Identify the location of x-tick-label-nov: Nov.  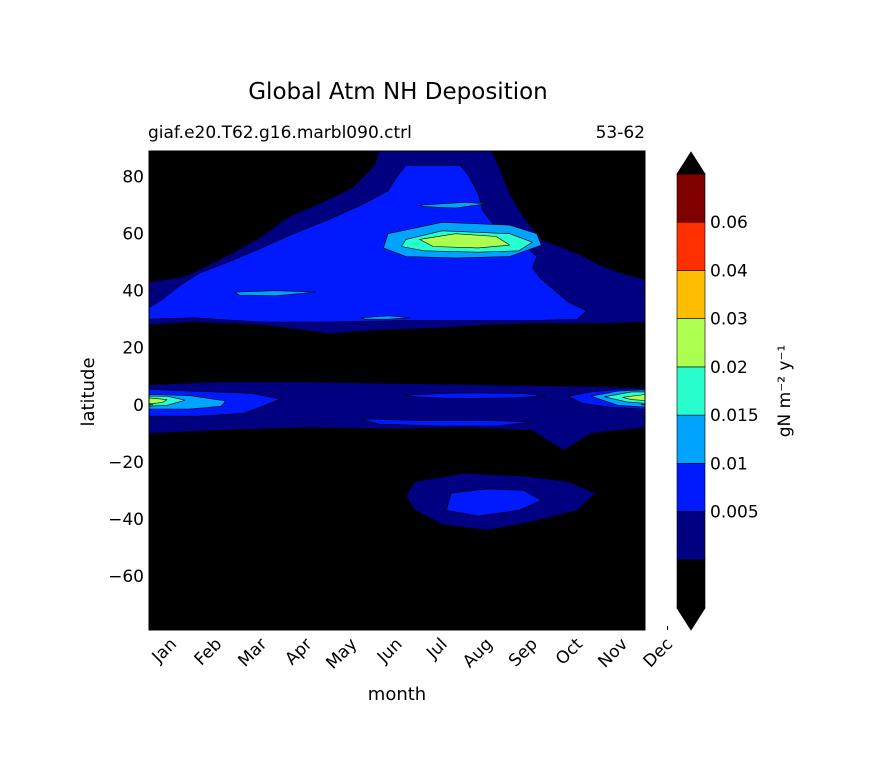
(613, 653).